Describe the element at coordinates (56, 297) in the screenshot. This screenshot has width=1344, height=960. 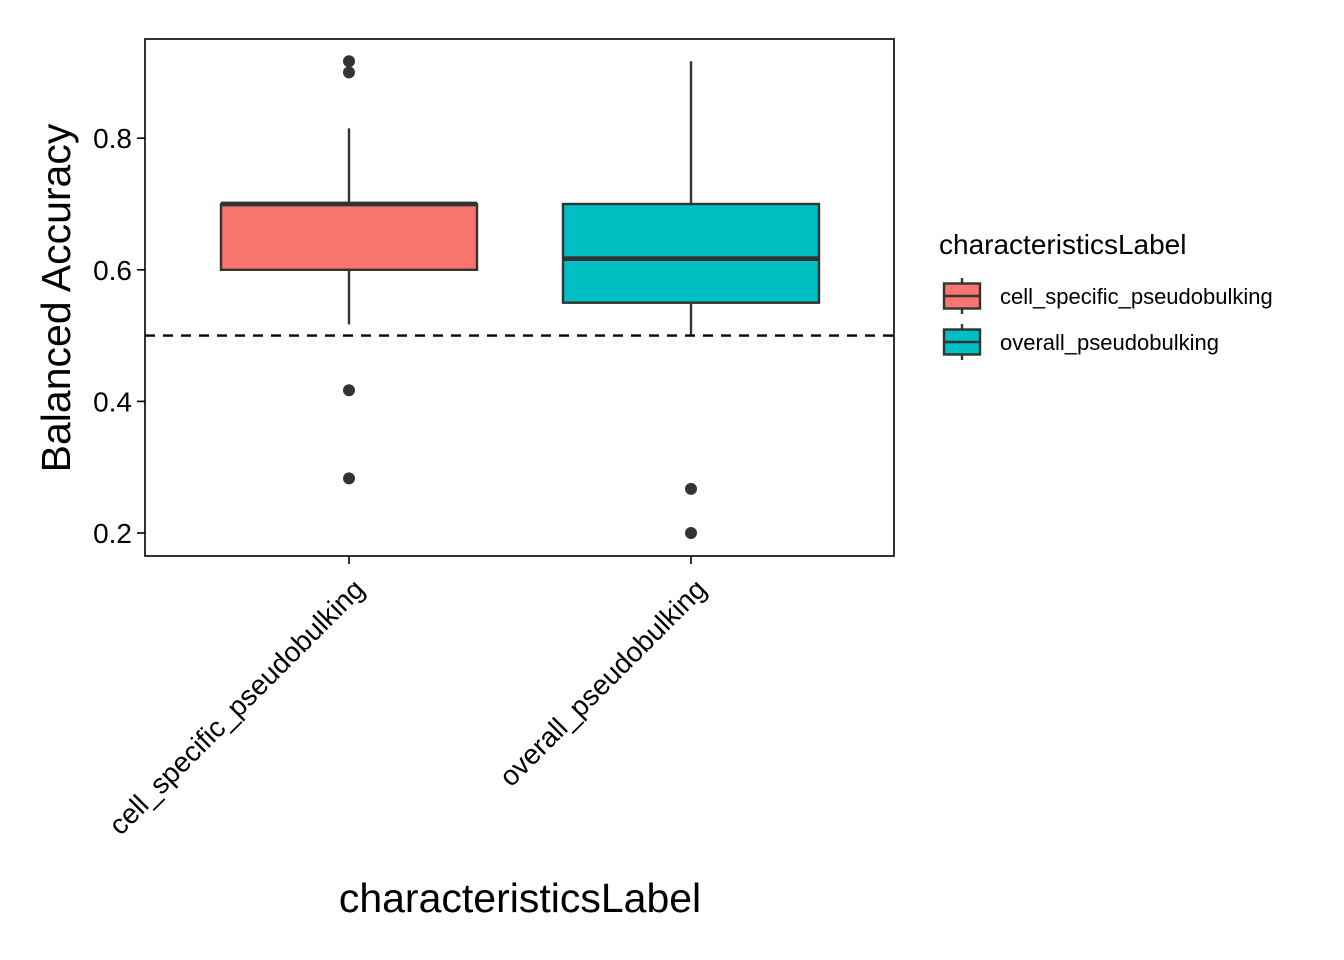
I see `y-axis-title: Balanced Accuracy` at that location.